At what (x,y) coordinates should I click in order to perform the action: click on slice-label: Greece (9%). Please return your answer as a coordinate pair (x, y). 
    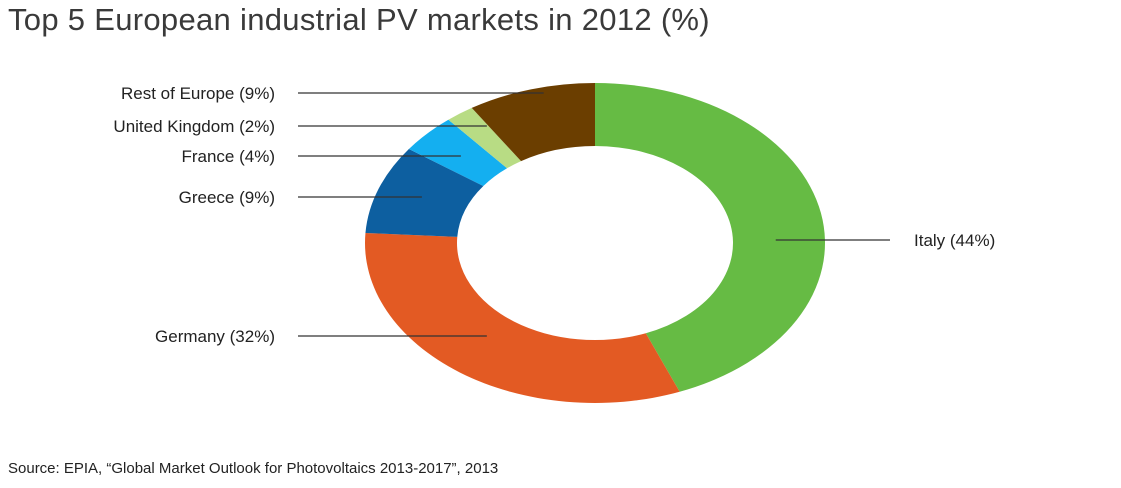
    Looking at the image, I should click on (227, 197).